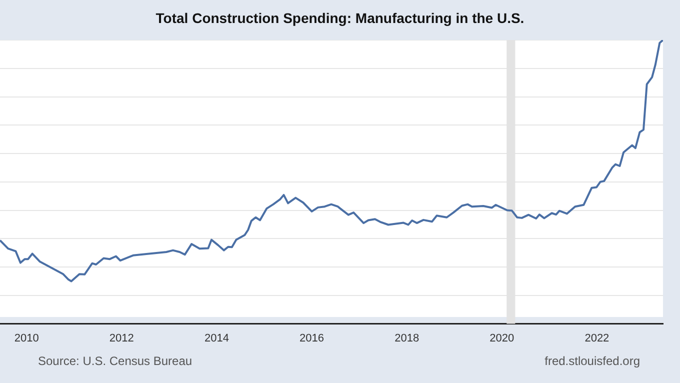 This screenshot has width=680, height=383. Describe the element at coordinates (340, 18) in the screenshot. I see `chart-title: Total Construction Spending: Manufacturing in the U.S.` at that location.